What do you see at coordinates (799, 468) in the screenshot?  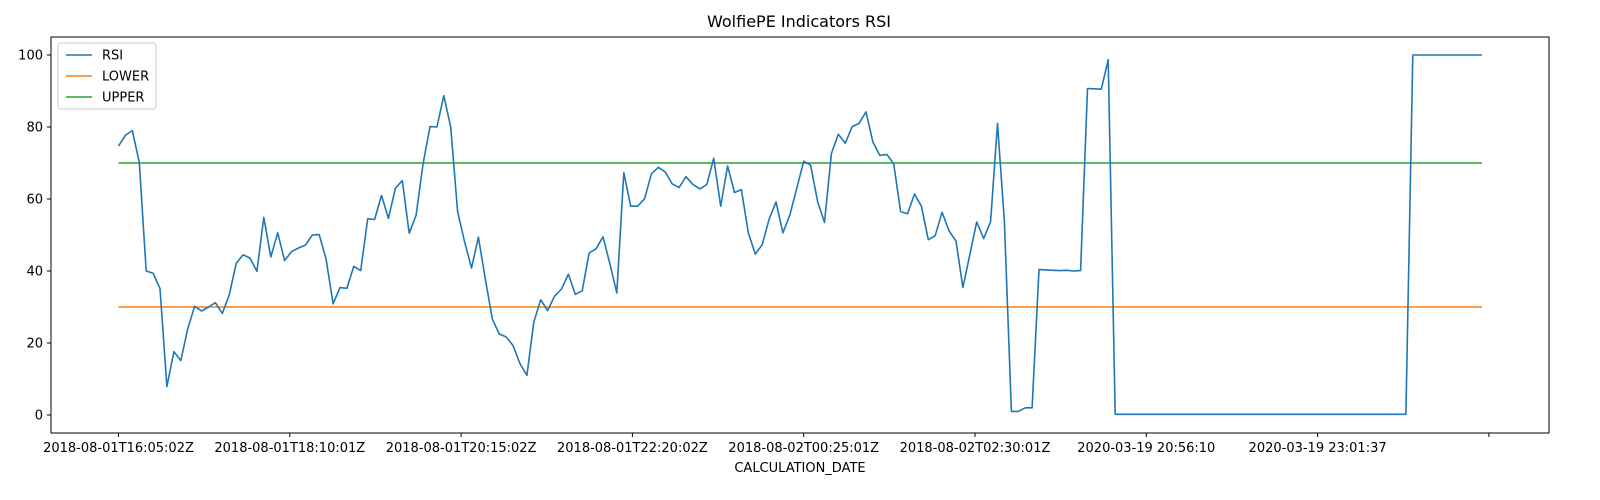 I see `x-axis-label: CALCULATION_DATE` at bounding box center [799, 468].